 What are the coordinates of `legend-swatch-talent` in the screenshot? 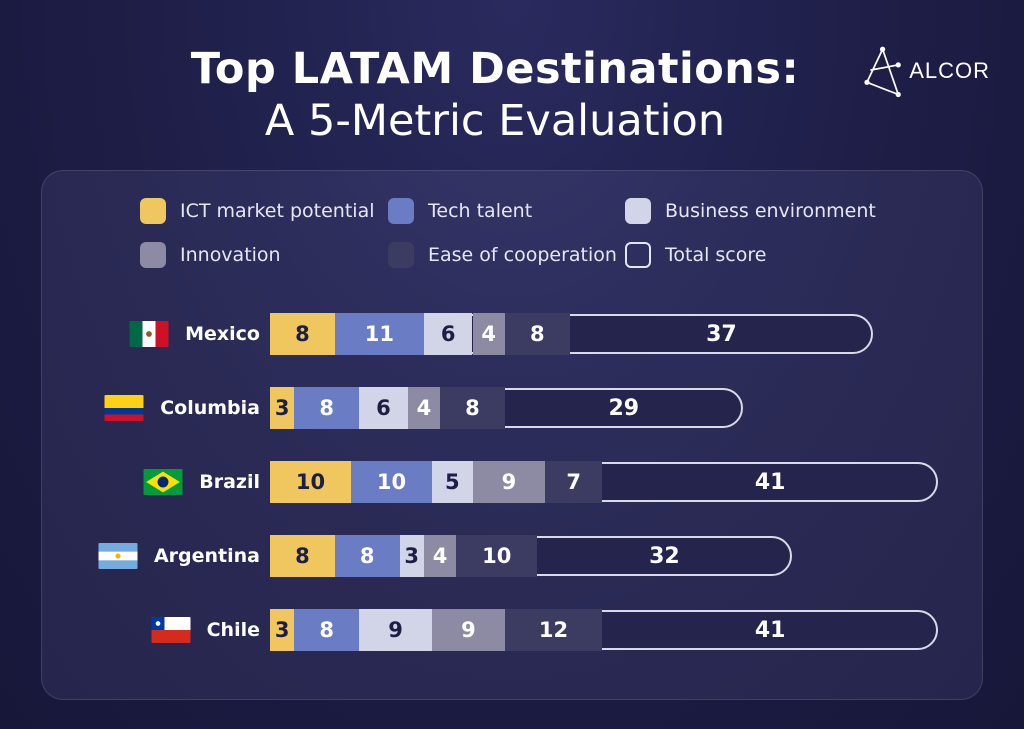 It's located at (401, 211).